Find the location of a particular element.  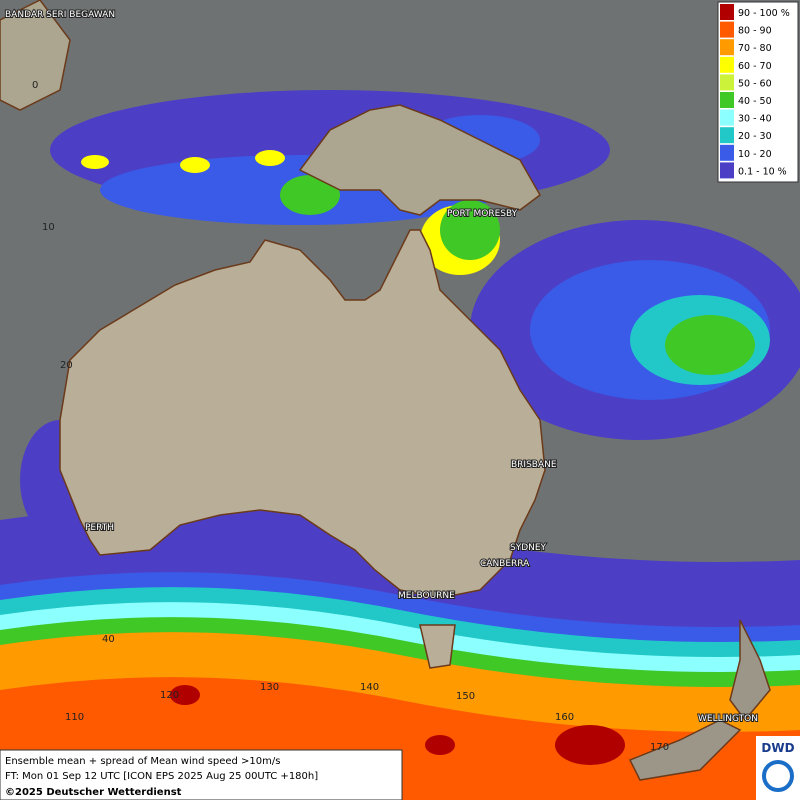

nz-south is located at coordinates (685, 750).